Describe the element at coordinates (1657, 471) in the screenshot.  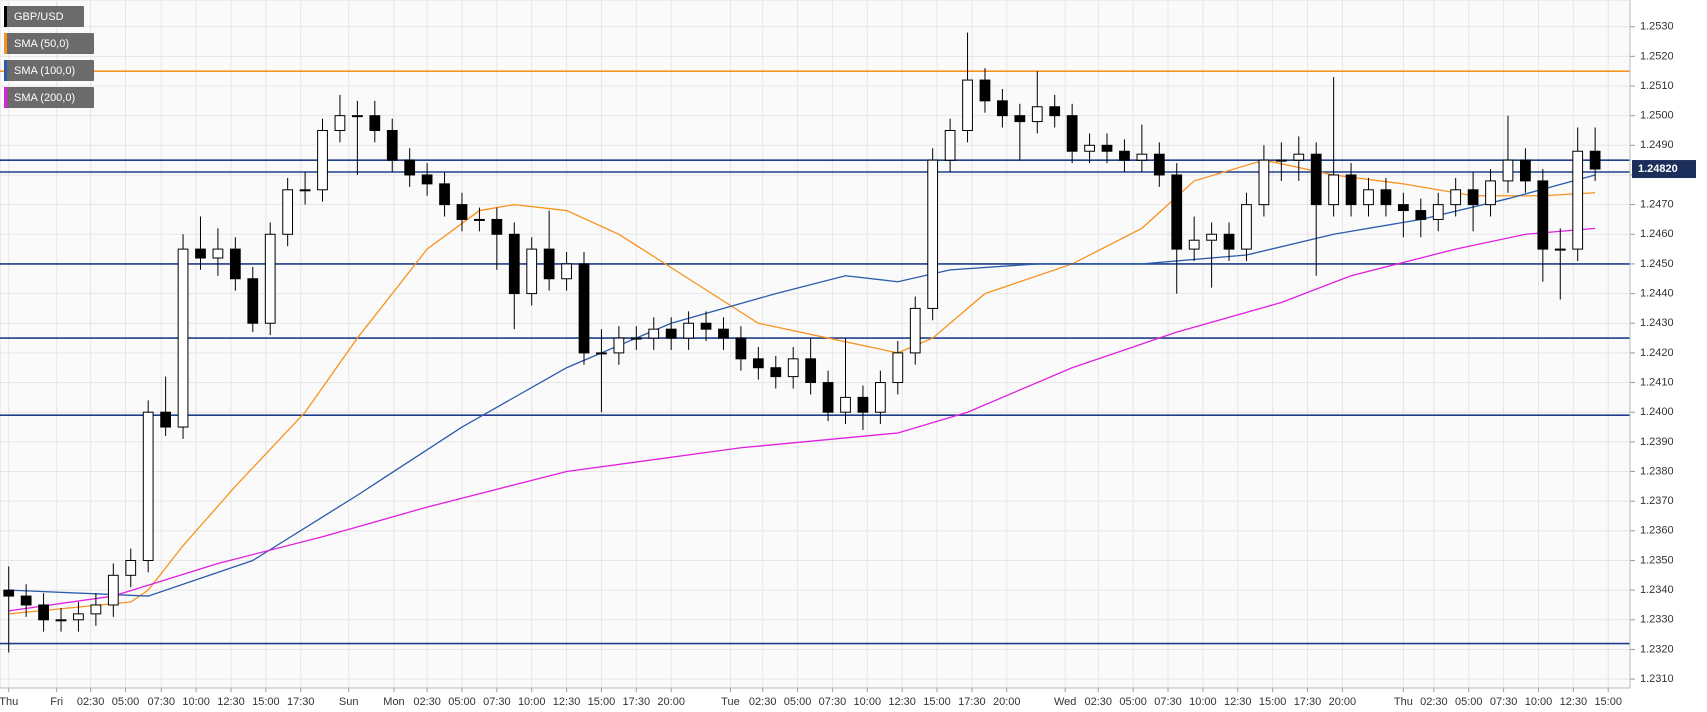
I see `y-tick-label: 1.2380` at that location.